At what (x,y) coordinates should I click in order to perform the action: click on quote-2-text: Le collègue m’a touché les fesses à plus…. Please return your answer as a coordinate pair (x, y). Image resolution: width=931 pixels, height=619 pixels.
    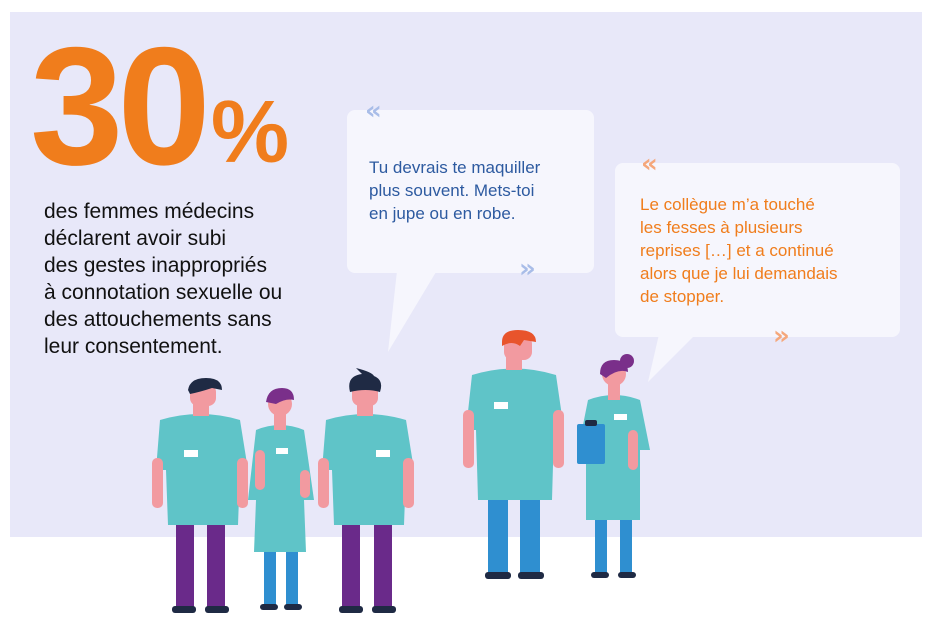
    Looking at the image, I should click on (739, 250).